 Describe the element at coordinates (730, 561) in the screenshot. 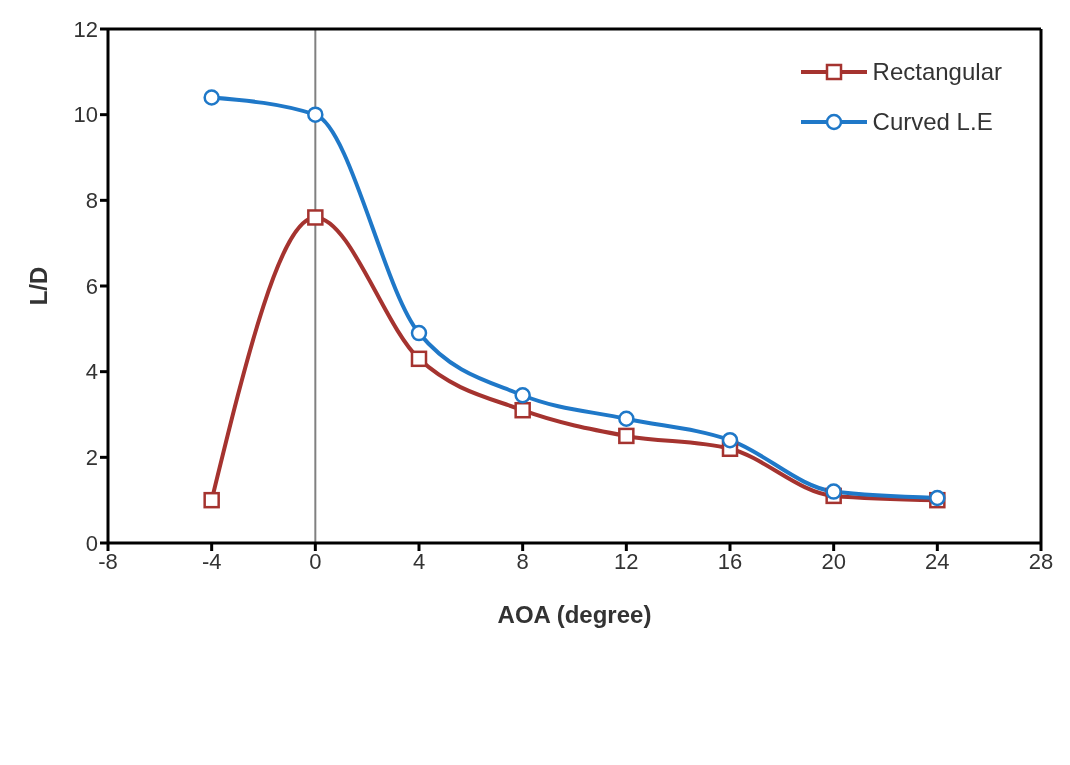

I see `x-tick-label: 16` at that location.